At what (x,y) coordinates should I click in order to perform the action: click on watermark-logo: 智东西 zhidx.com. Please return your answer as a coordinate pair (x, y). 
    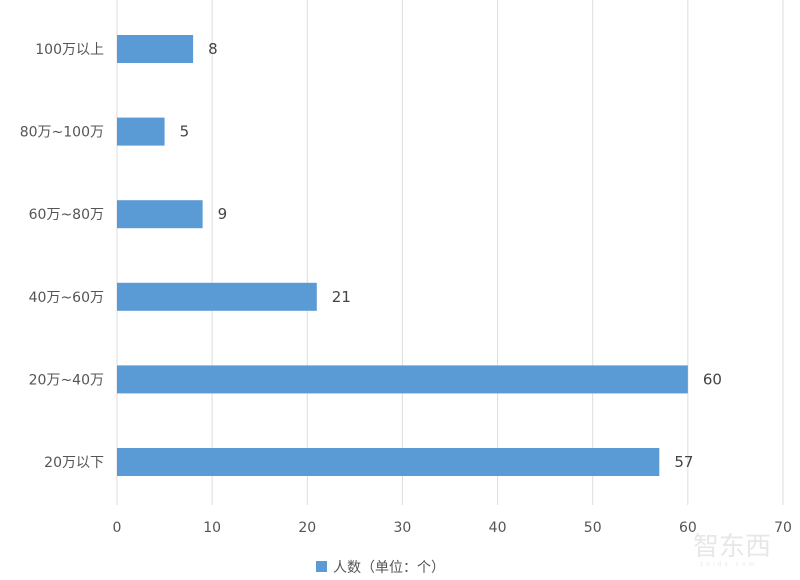
    Looking at the image, I should click on (732, 550).